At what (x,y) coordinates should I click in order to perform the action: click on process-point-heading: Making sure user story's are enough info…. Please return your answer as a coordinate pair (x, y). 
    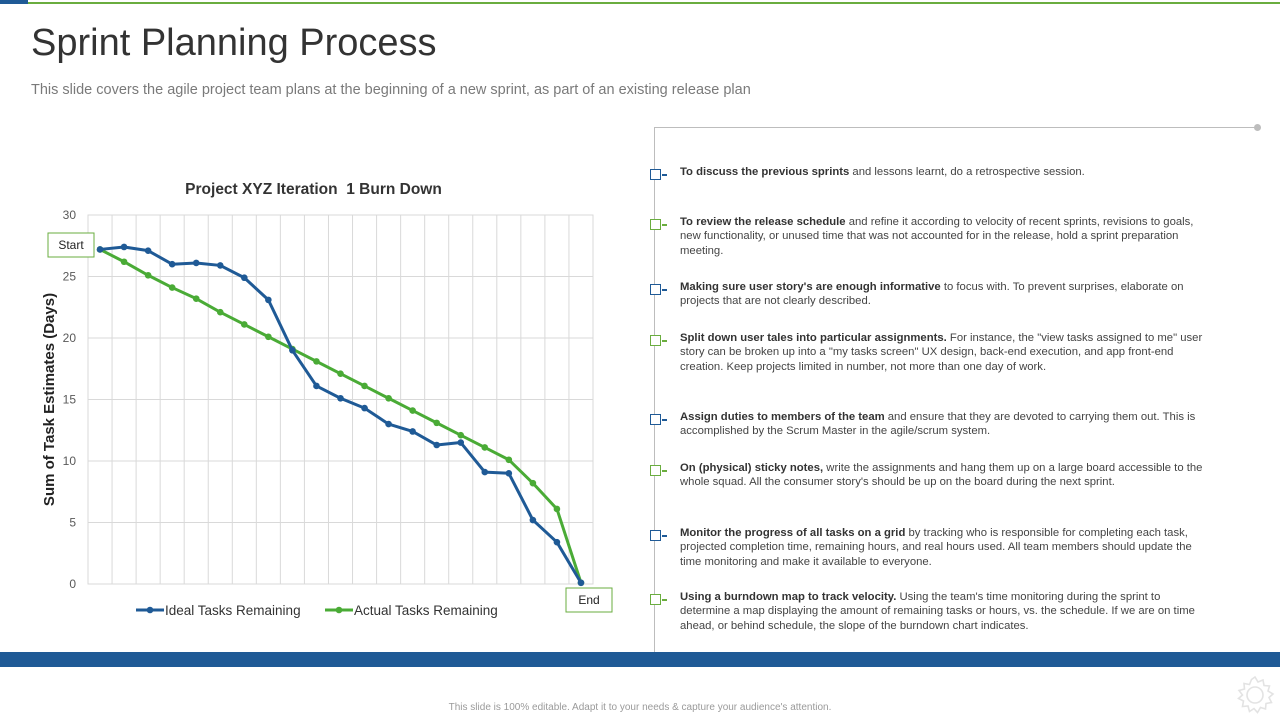
    Looking at the image, I should click on (810, 287).